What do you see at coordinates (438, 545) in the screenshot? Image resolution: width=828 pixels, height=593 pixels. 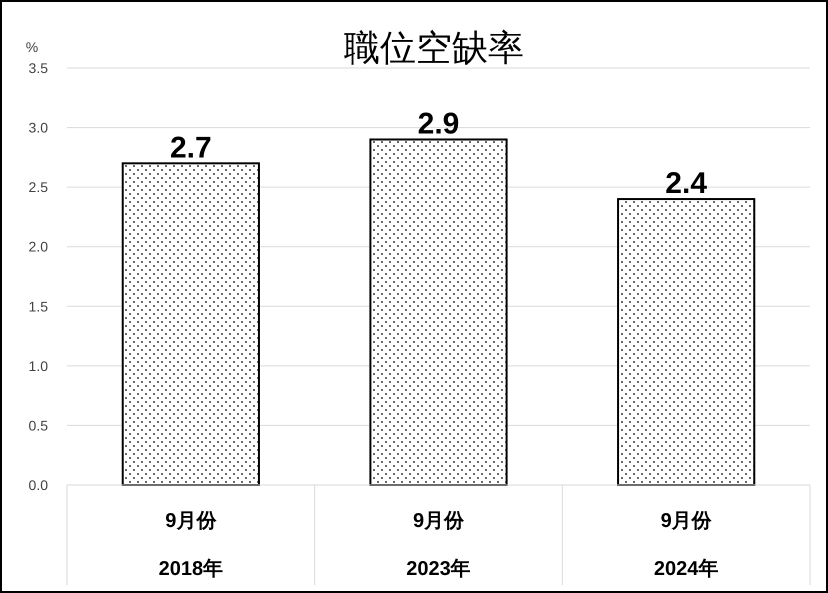 I see `category-label: 9月份 2023年` at bounding box center [438, 545].